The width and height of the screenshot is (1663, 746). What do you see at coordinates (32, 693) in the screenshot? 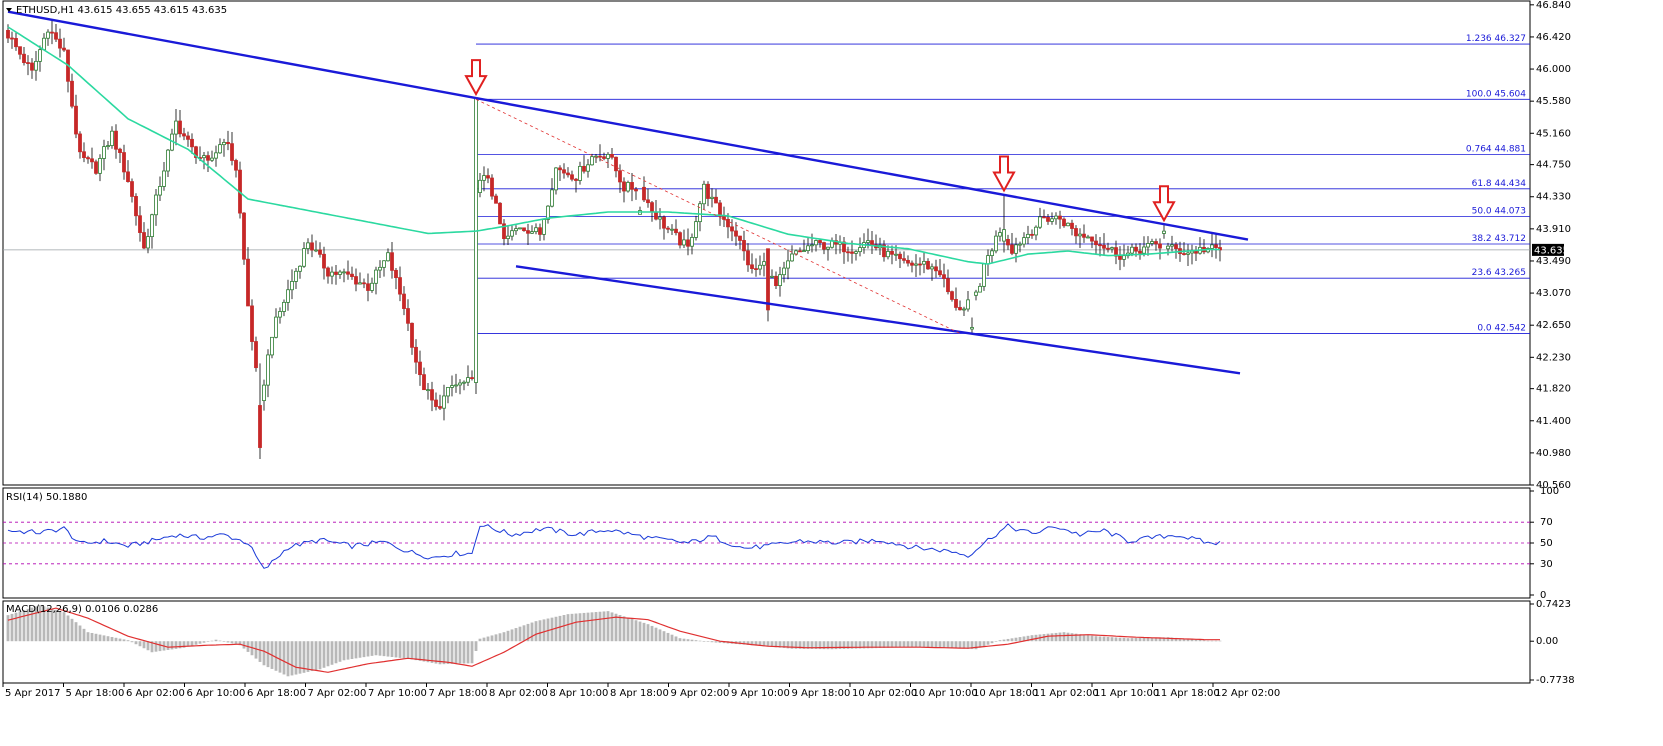
I see `time-tick-label: 5 Apr 2017` at bounding box center [32, 693].